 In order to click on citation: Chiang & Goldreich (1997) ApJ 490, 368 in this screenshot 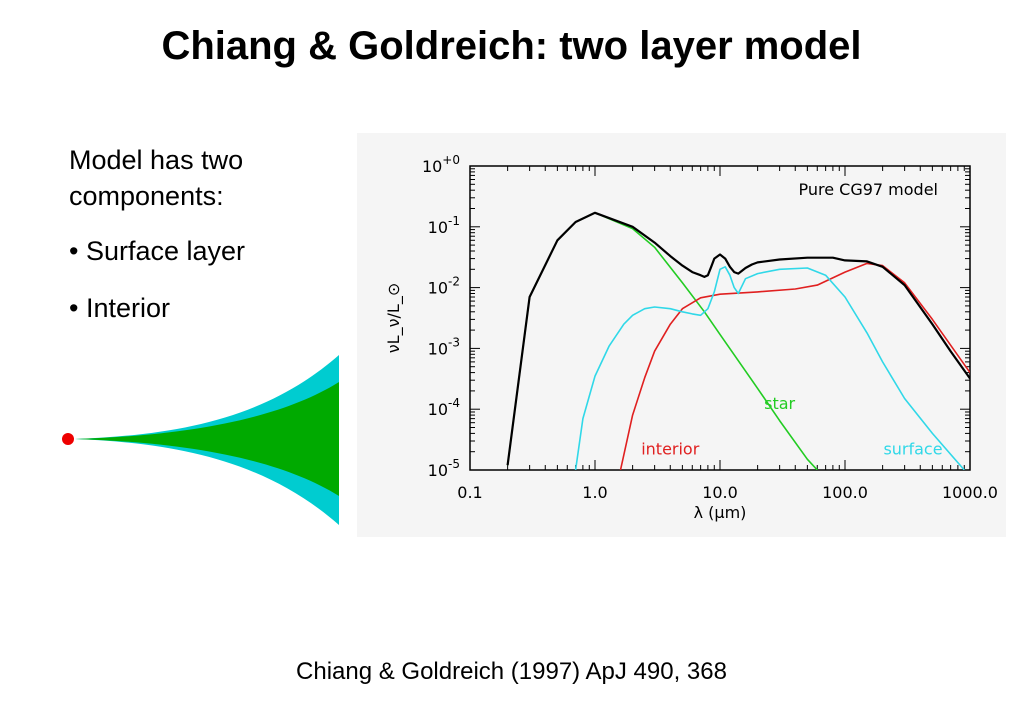, I will do `click(511, 671)`.